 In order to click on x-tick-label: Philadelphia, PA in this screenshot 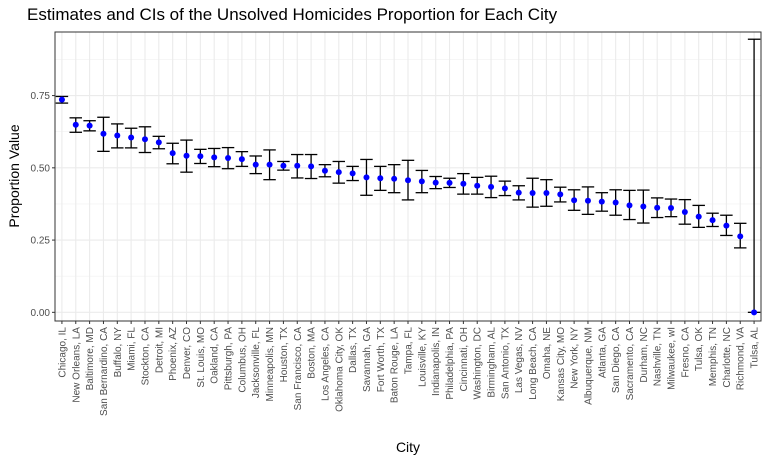, I will do `click(450, 363)`.